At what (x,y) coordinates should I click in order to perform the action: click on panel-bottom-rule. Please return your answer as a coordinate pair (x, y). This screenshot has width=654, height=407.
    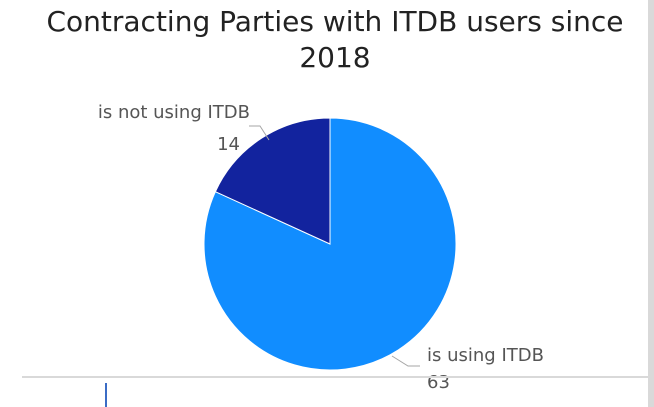
    Looking at the image, I should click on (335, 377).